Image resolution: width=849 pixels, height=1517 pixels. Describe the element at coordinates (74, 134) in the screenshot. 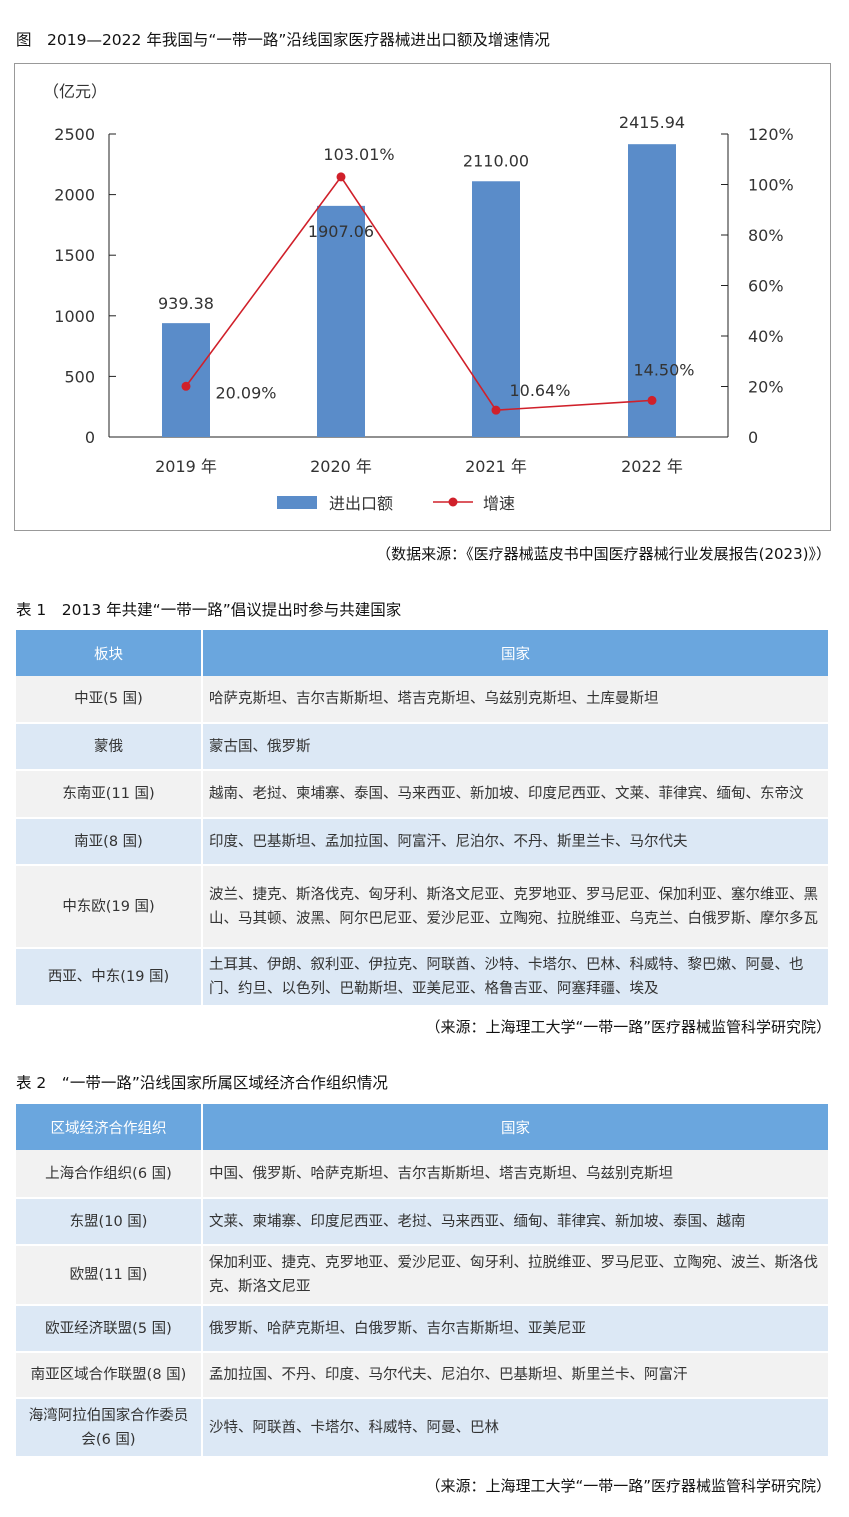

I see `y-tick-label: 2500` at that location.